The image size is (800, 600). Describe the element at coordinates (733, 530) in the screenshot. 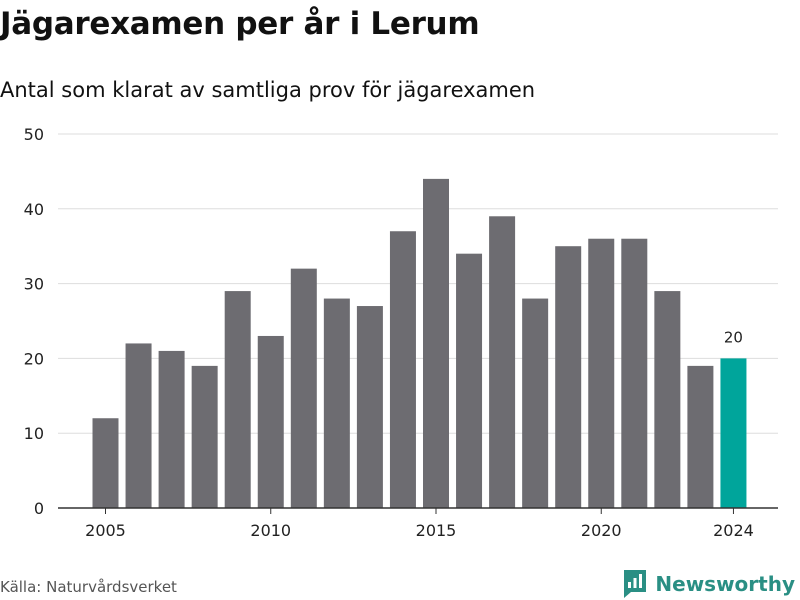

I see `x-tick-label: 2024` at that location.